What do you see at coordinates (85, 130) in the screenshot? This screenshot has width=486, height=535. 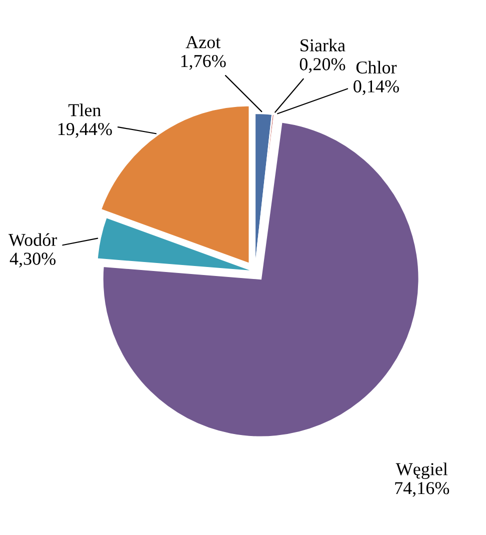 I see `data-label: 19,44%` at bounding box center [85, 130].